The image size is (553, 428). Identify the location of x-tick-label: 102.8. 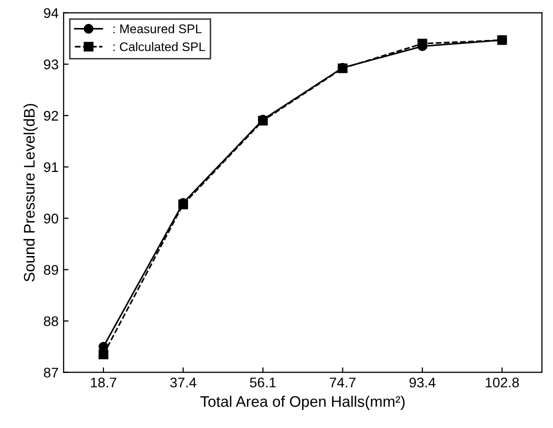
(502, 383).